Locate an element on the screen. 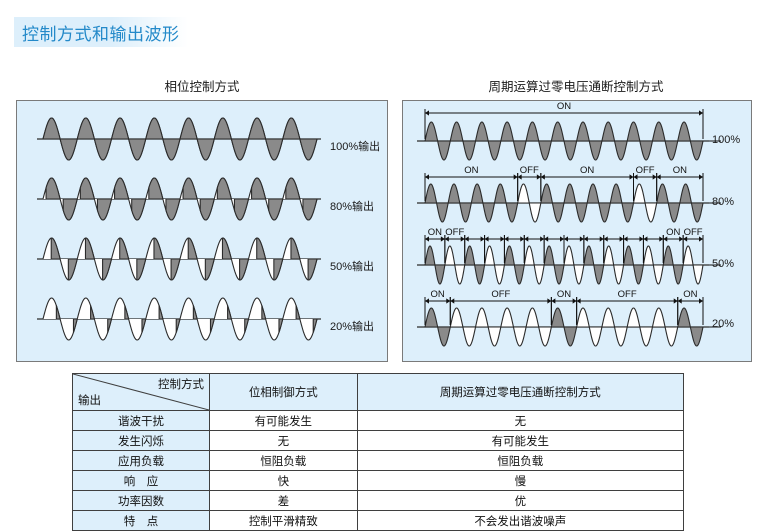 This screenshot has height=531, width=757. table-col-header-1: 位相制御方式 is located at coordinates (283, 392).